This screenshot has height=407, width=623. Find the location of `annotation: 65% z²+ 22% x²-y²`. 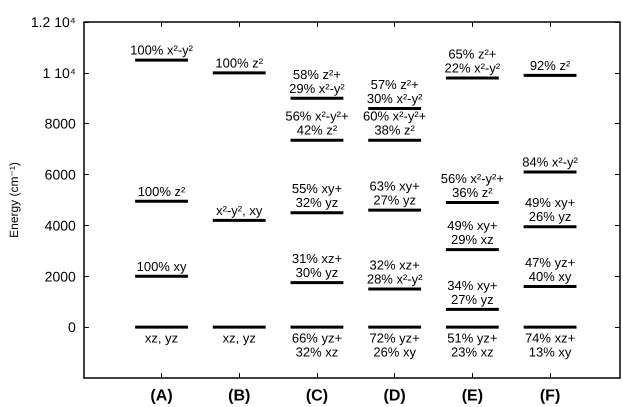

annotation: 65% z²+ 22% x²-y² is located at coordinates (472, 61).